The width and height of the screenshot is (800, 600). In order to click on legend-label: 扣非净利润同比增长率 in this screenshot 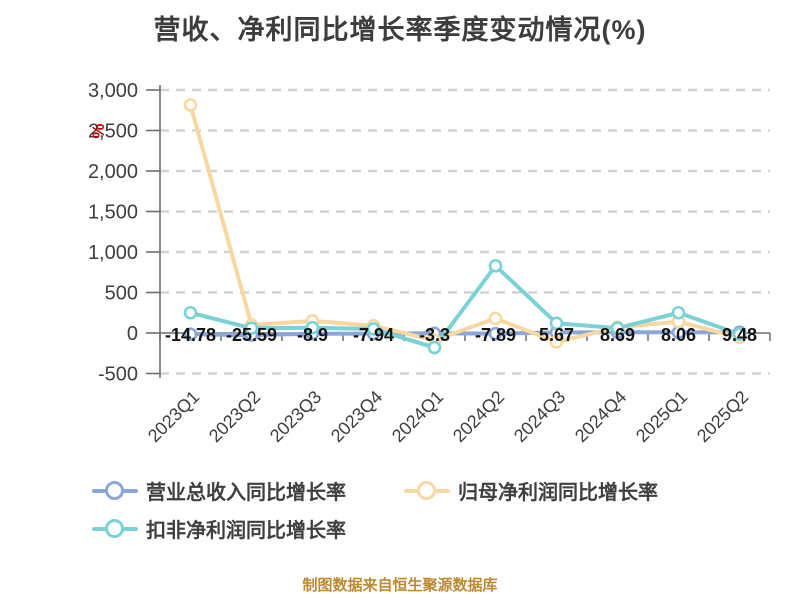, I will do `click(246, 531)`.